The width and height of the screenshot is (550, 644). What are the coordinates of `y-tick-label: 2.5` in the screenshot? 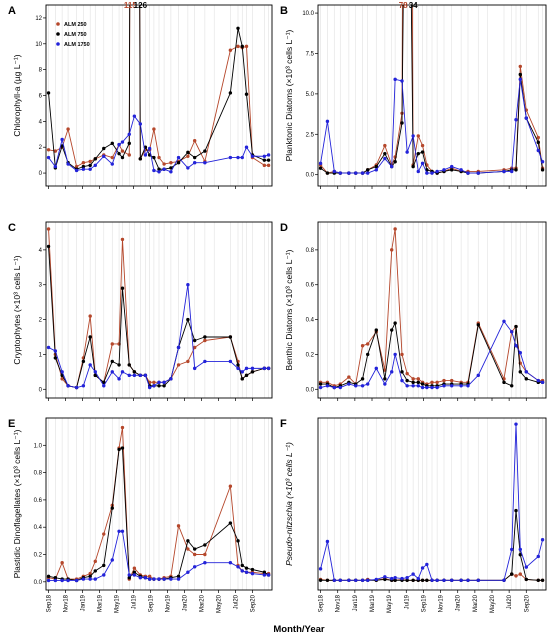 It's located at (310, 135).